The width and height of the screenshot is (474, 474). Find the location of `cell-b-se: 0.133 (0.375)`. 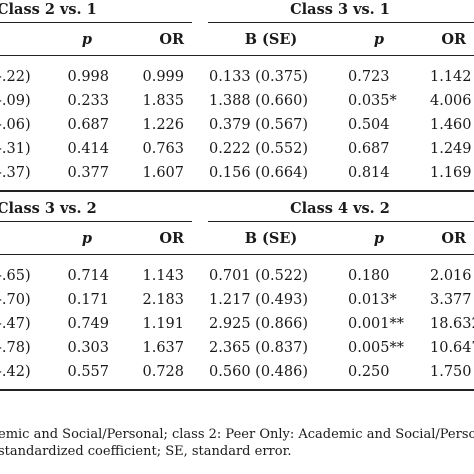

cell-b-se: 0.133 (0.375) is located at coordinates (258, 77).